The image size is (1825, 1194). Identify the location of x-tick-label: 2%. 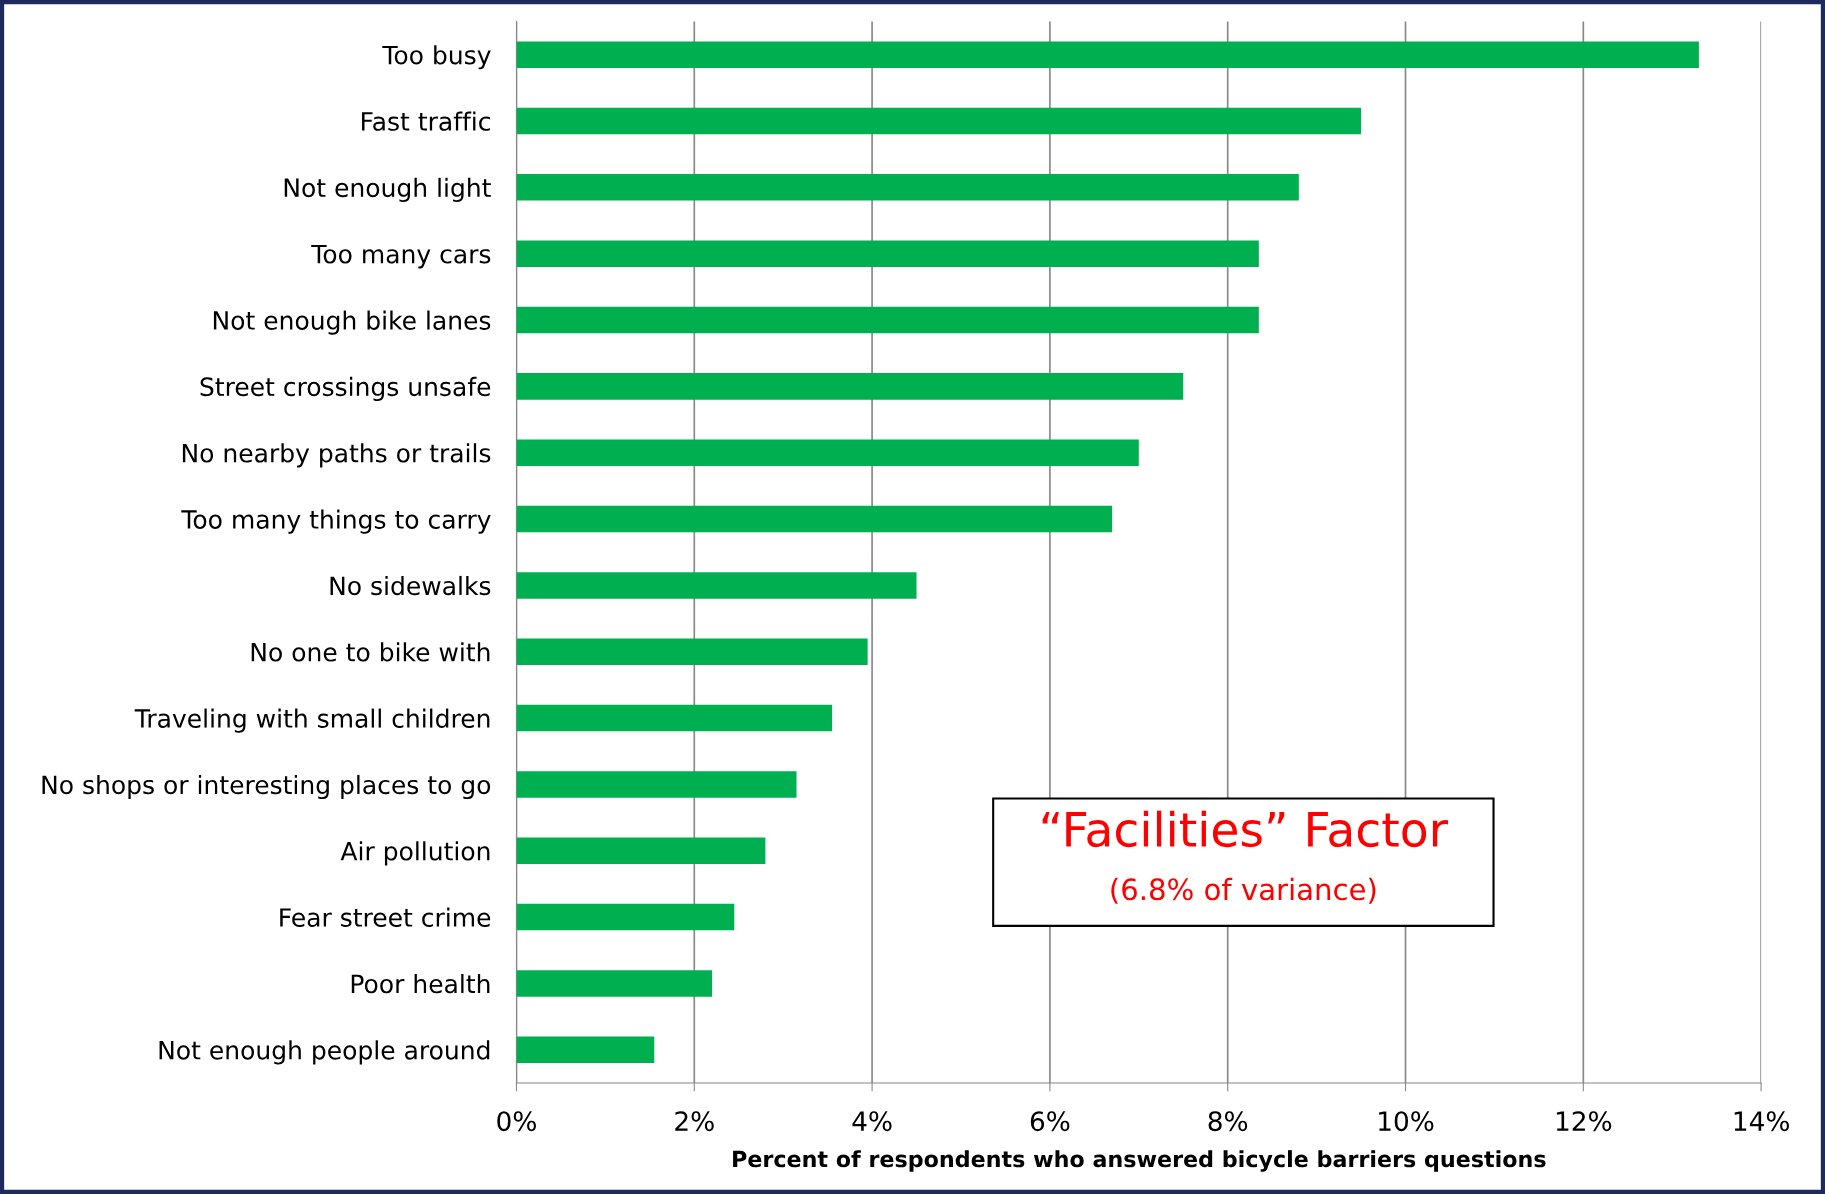
(694, 1121).